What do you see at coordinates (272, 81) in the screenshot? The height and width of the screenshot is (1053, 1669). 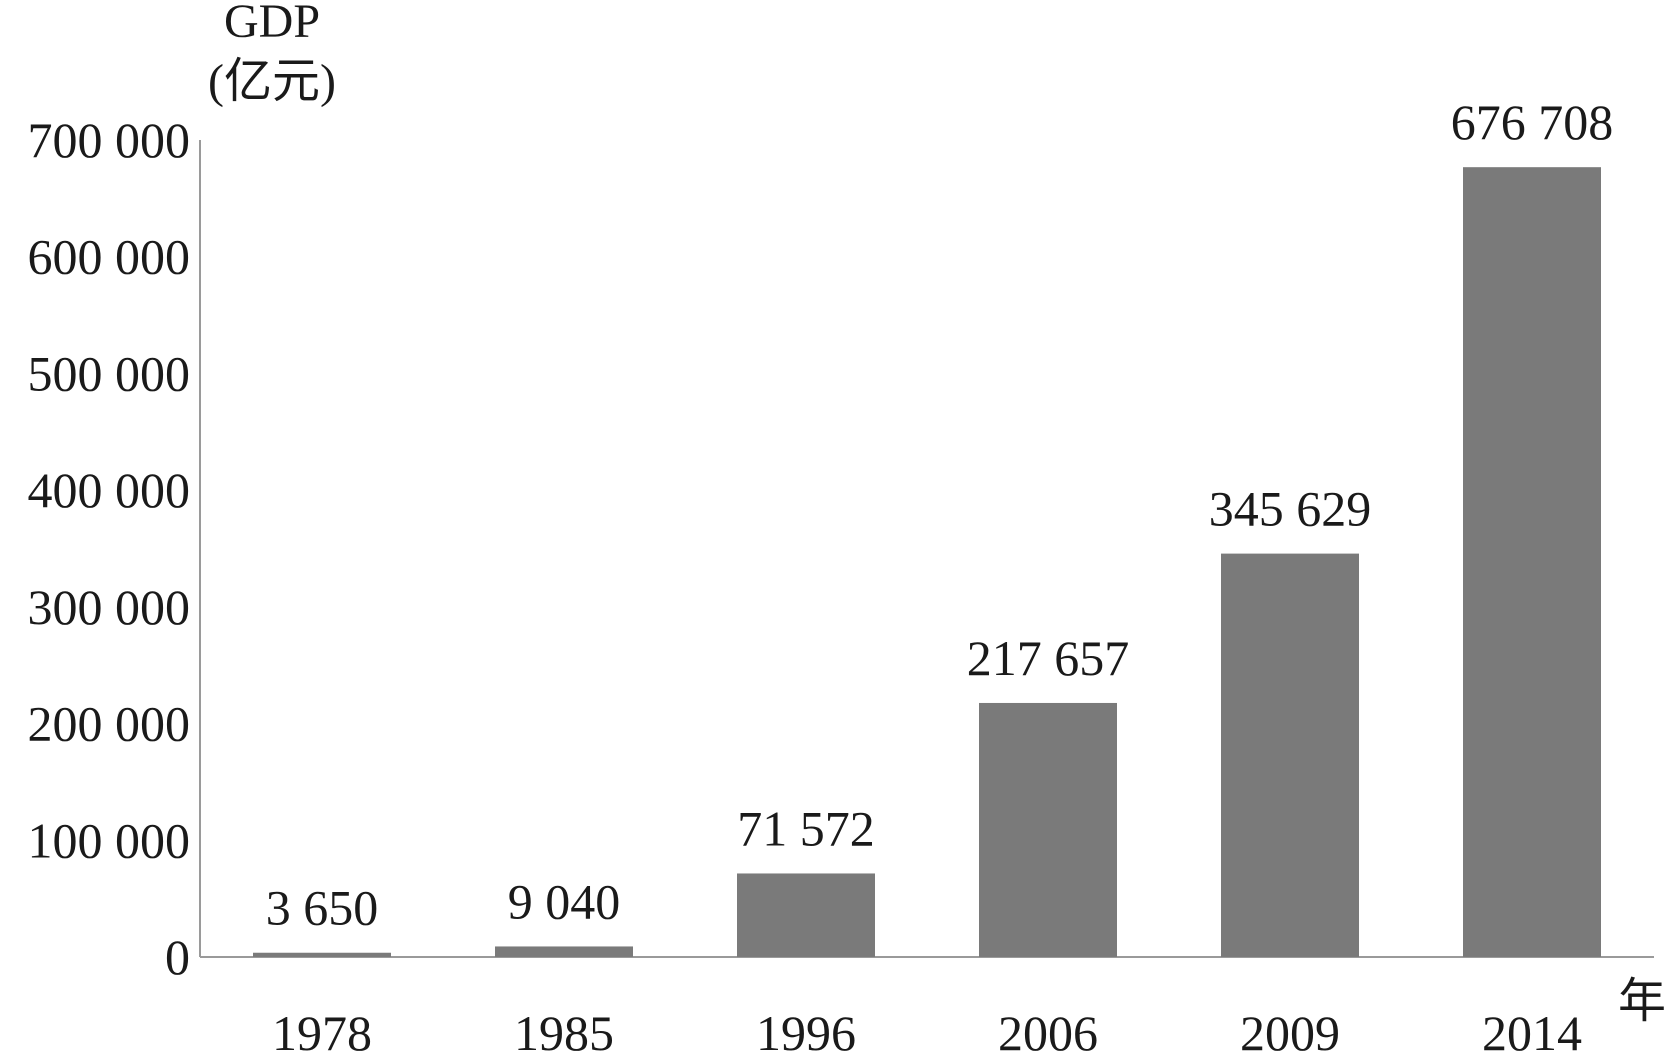 I see `y-axis-title-line2: (亿元)` at bounding box center [272, 81].